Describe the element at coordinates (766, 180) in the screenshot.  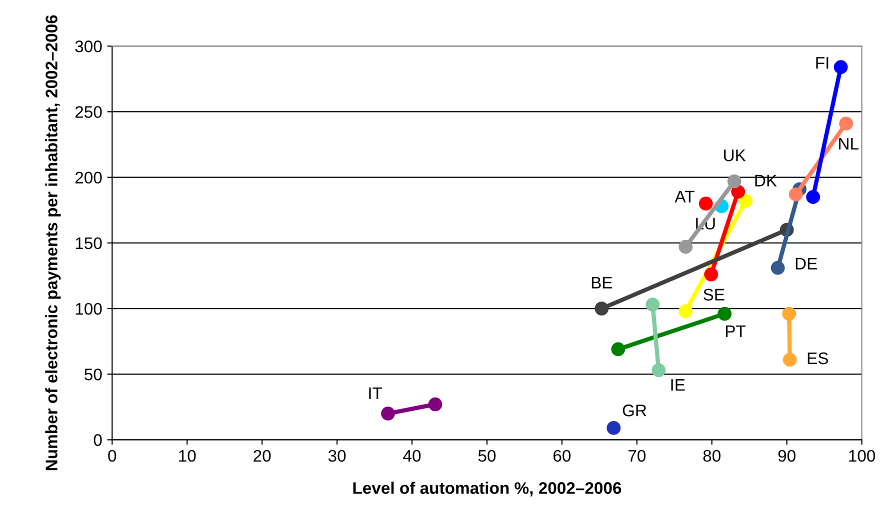
I see `series-label: DK` at that location.